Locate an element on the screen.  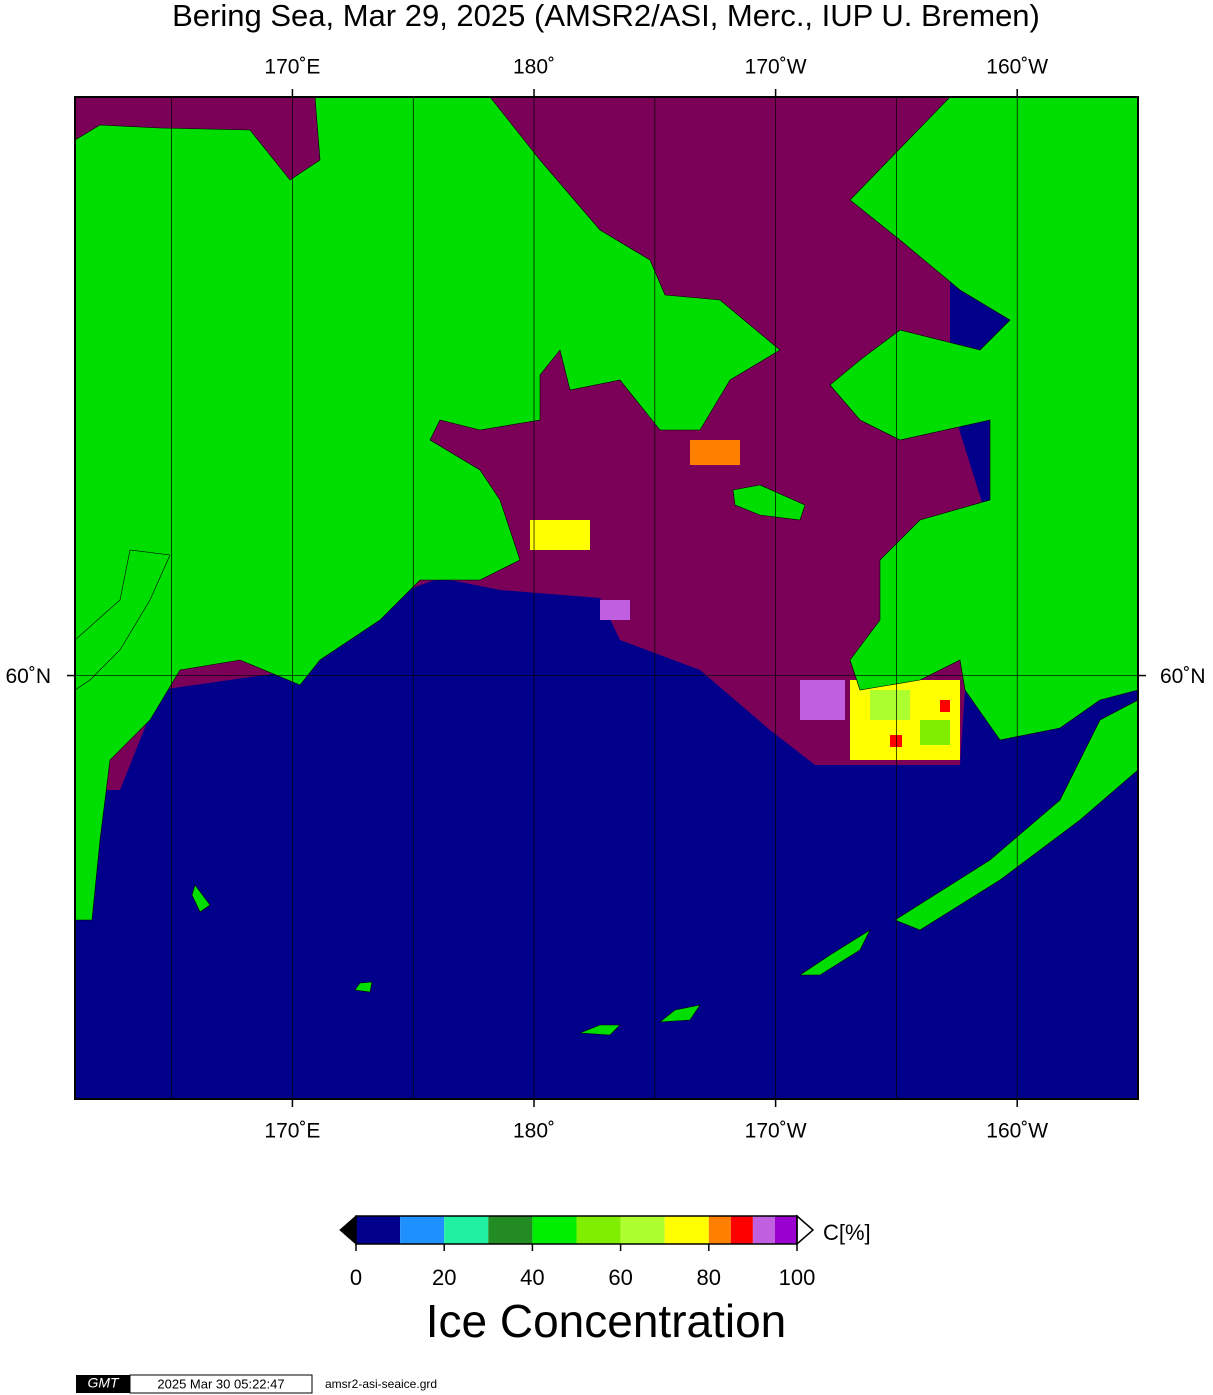
logo: GMT is located at coordinates (103, 1383).